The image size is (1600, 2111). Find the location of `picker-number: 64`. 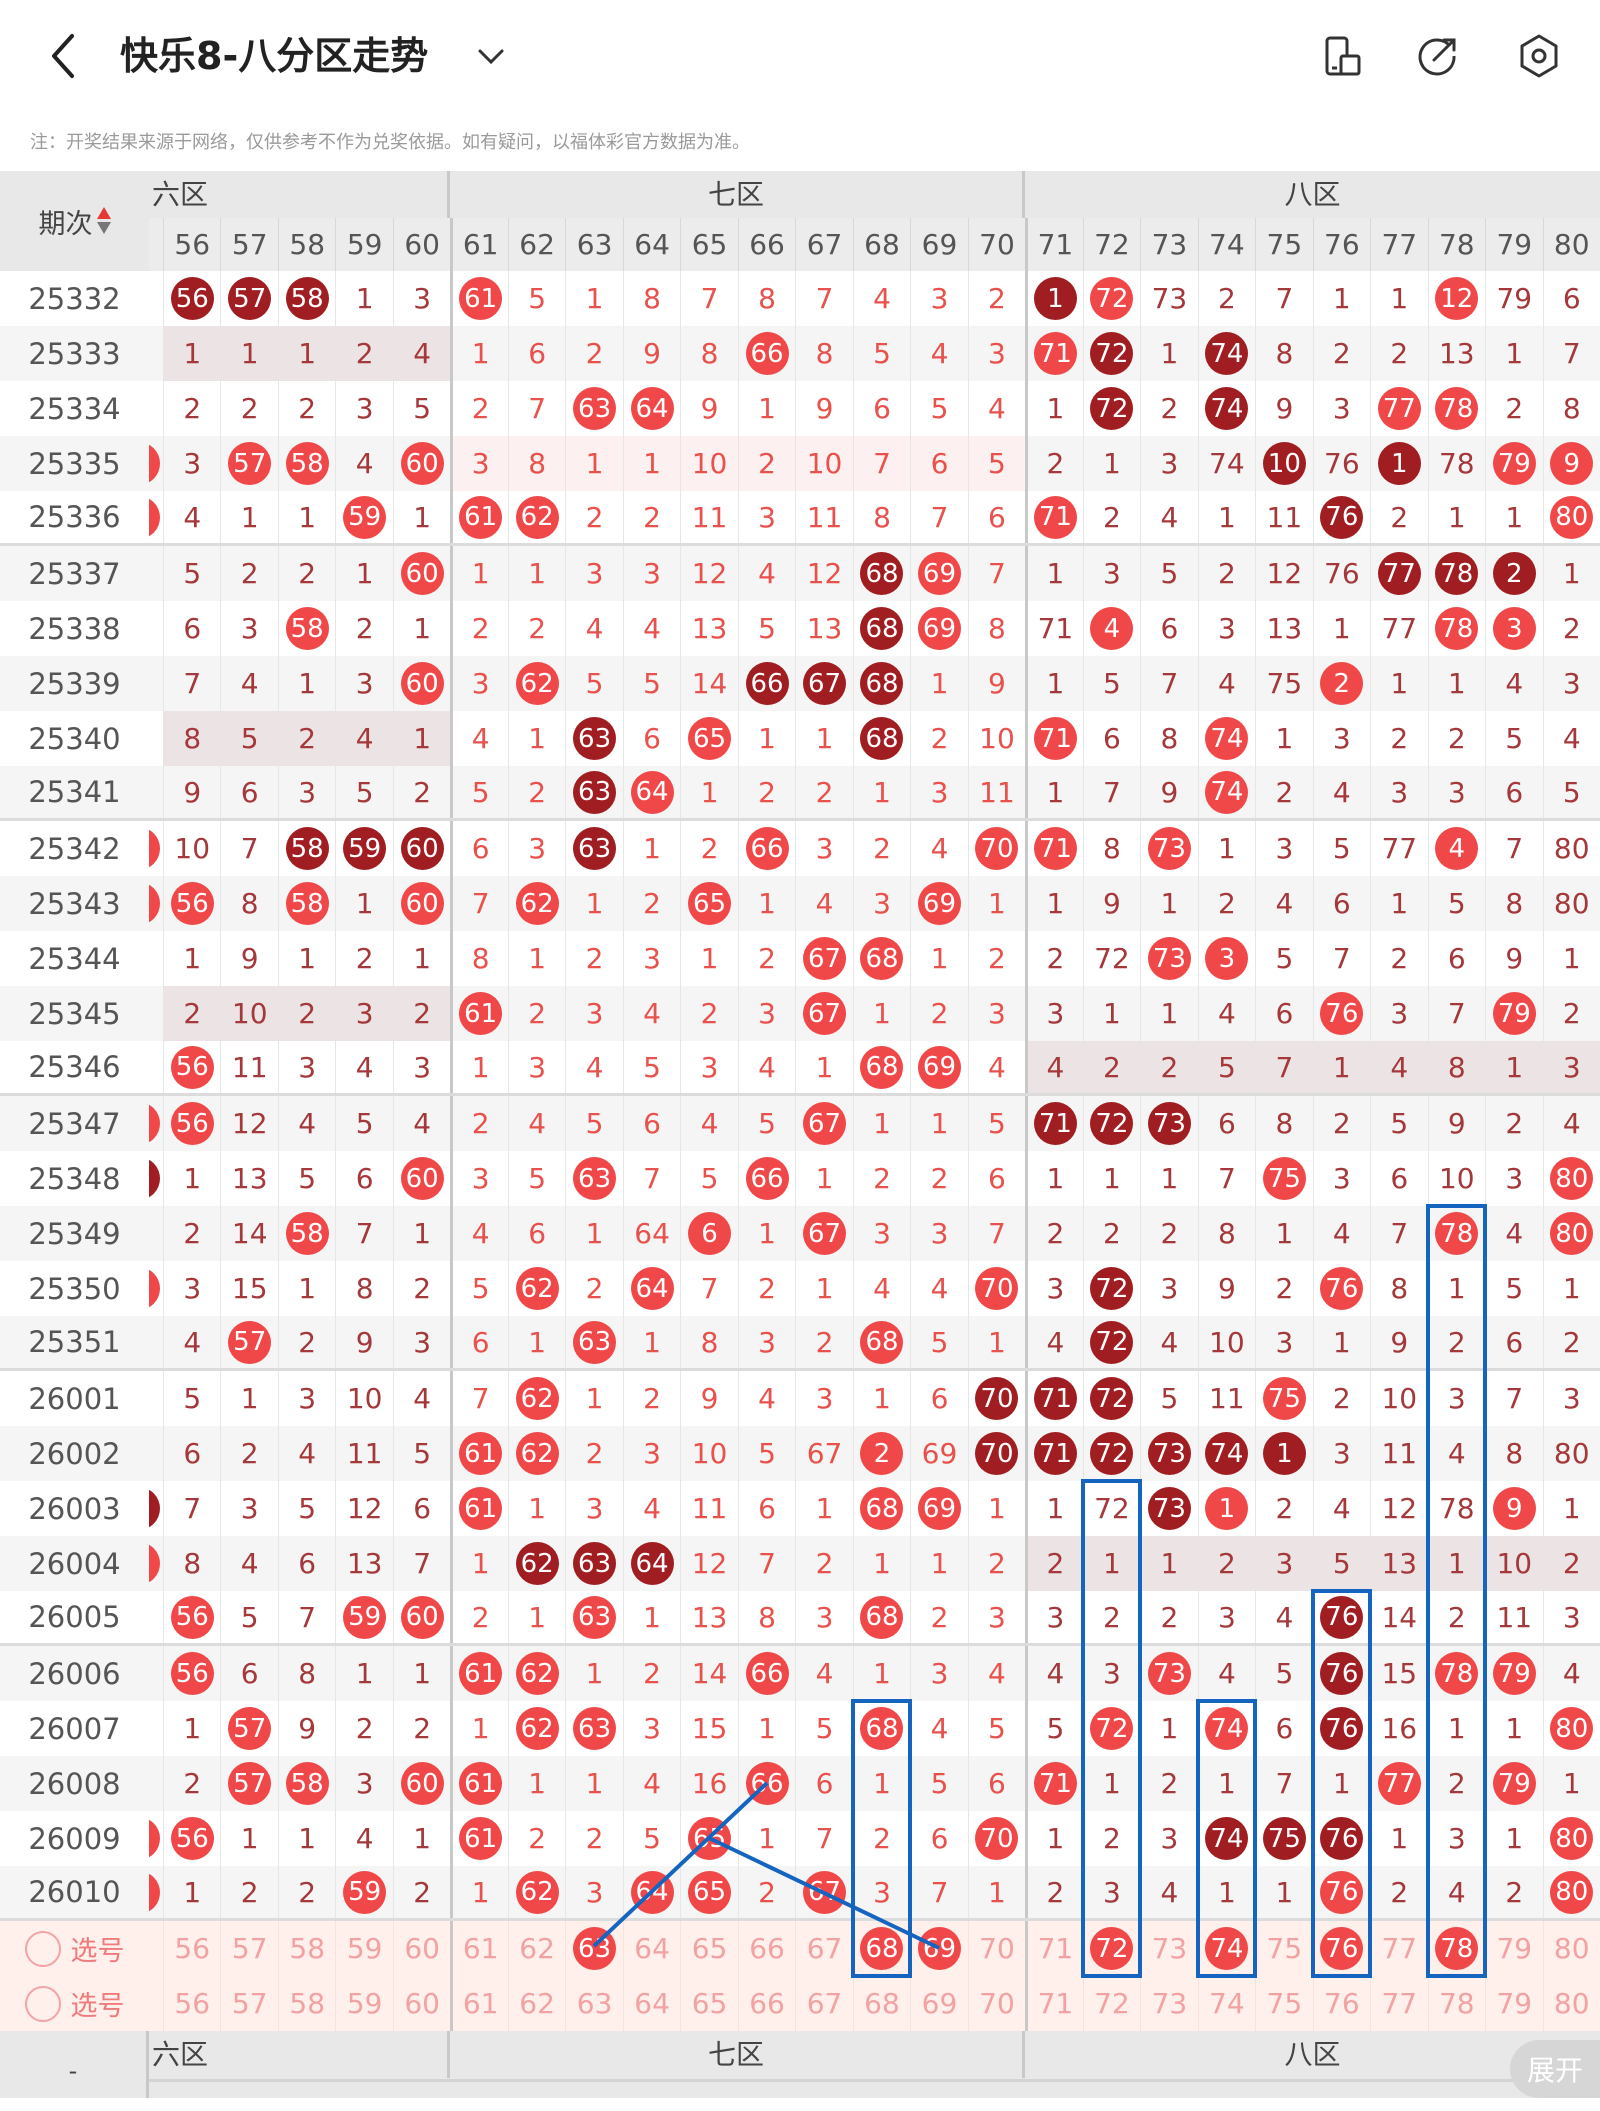

picker-number: 64 is located at coordinates (652, 2003).